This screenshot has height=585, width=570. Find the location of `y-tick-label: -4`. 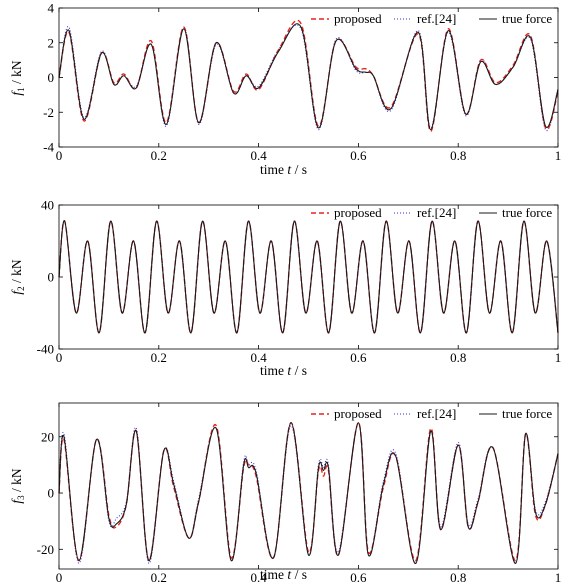

y-tick-label: -4 is located at coordinates (48, 147).